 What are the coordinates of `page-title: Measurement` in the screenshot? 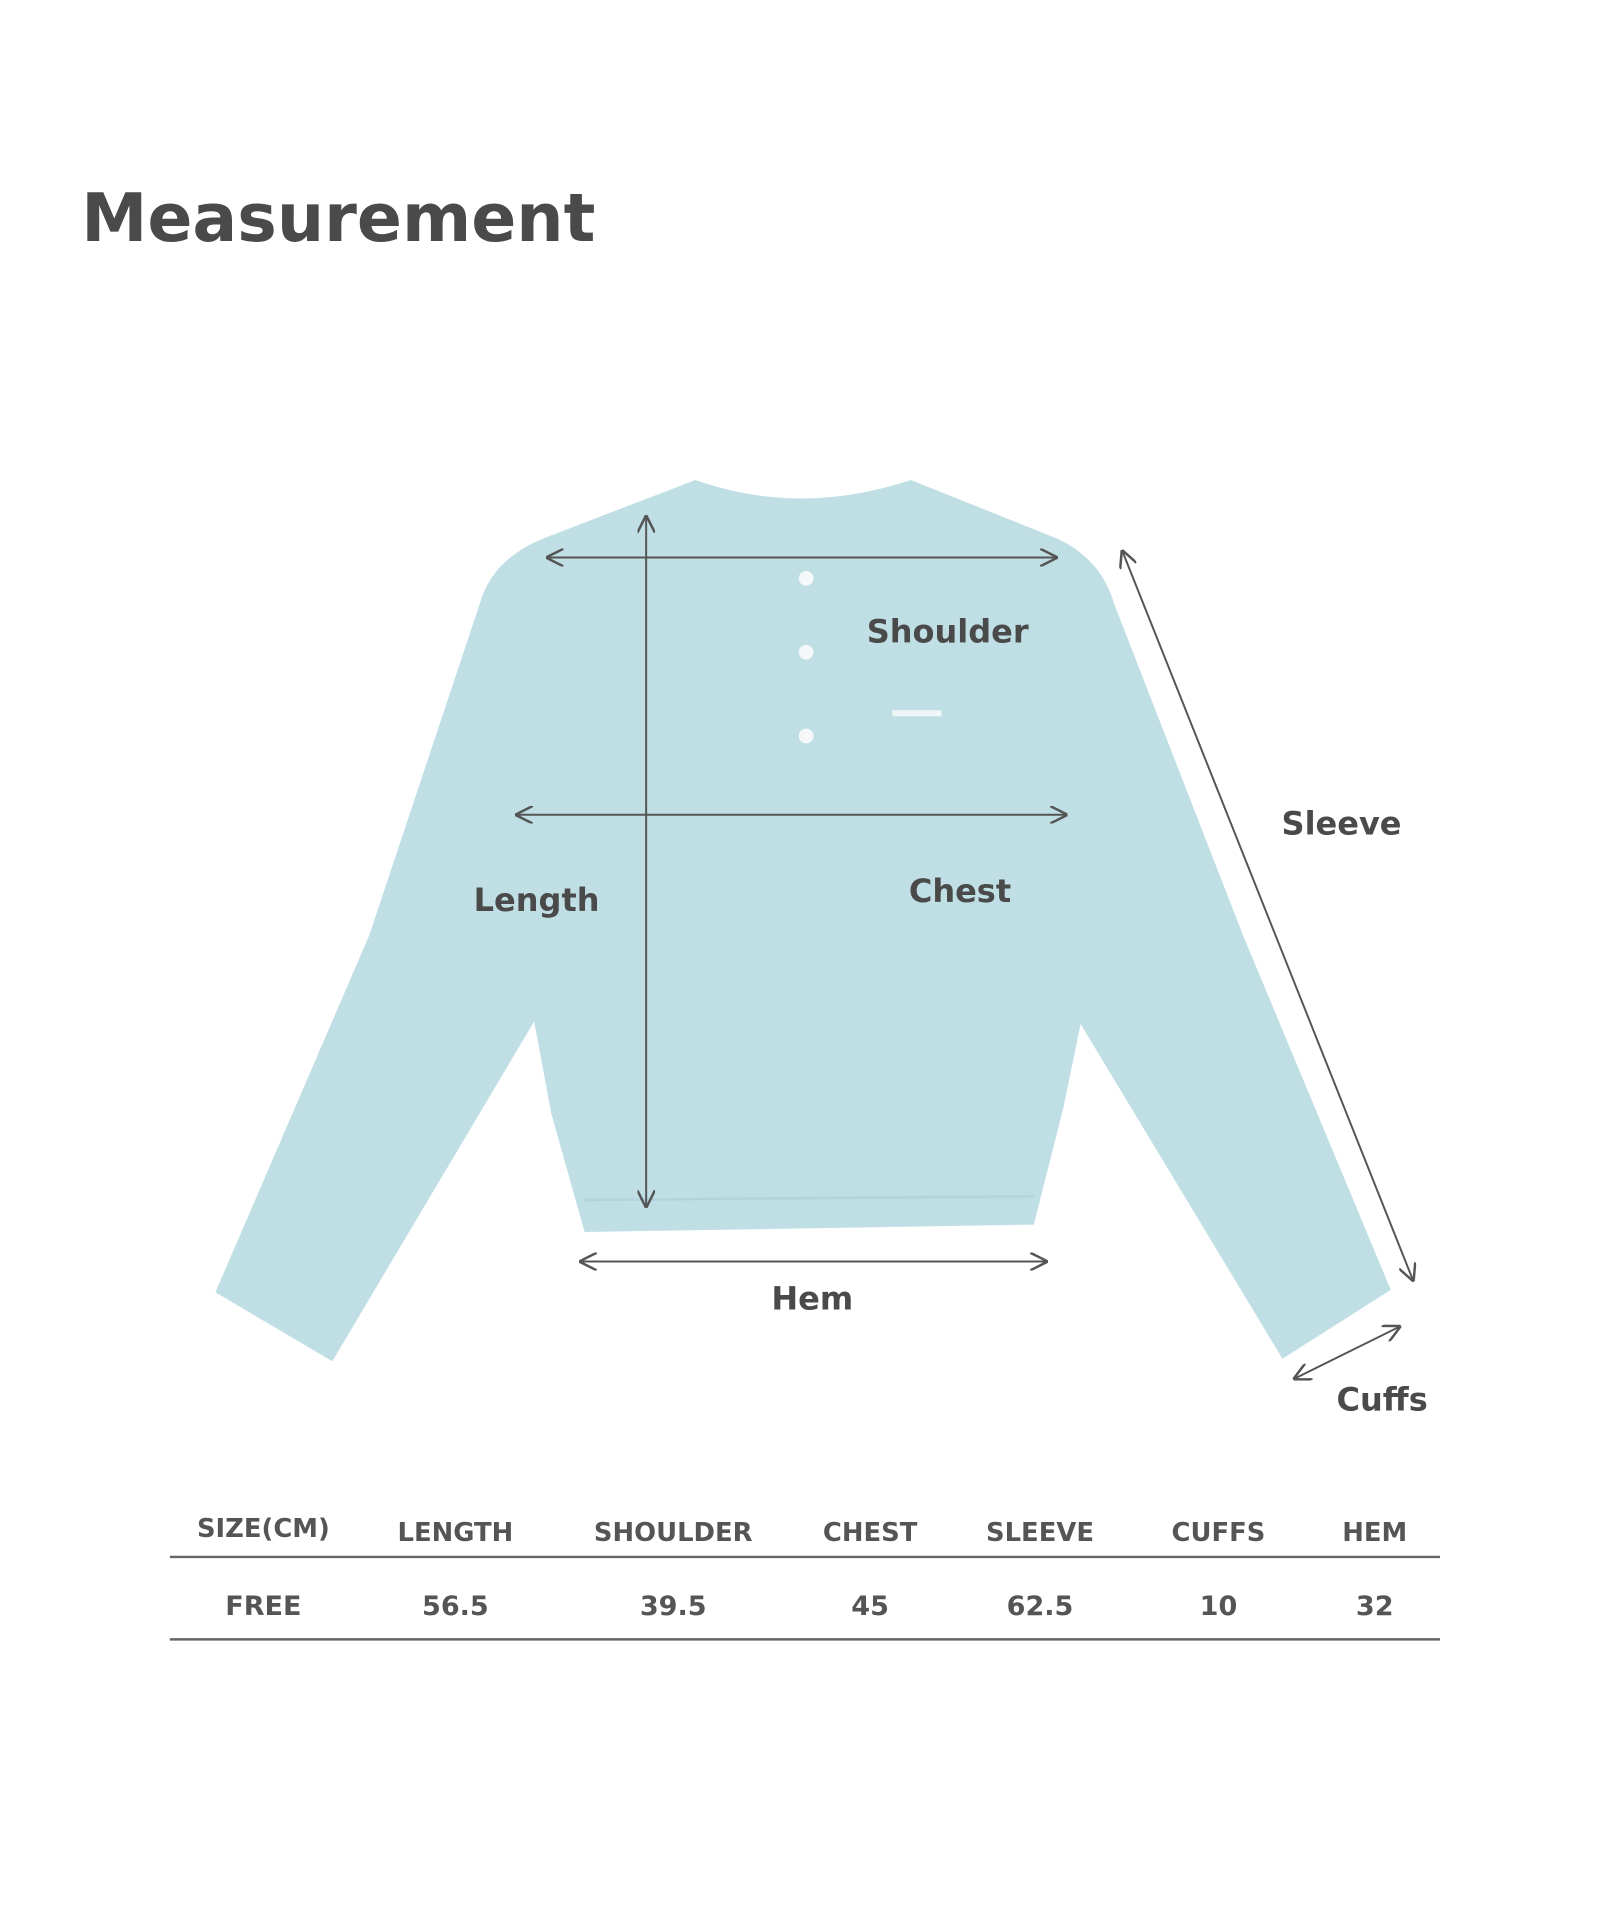 It's located at (338, 218).